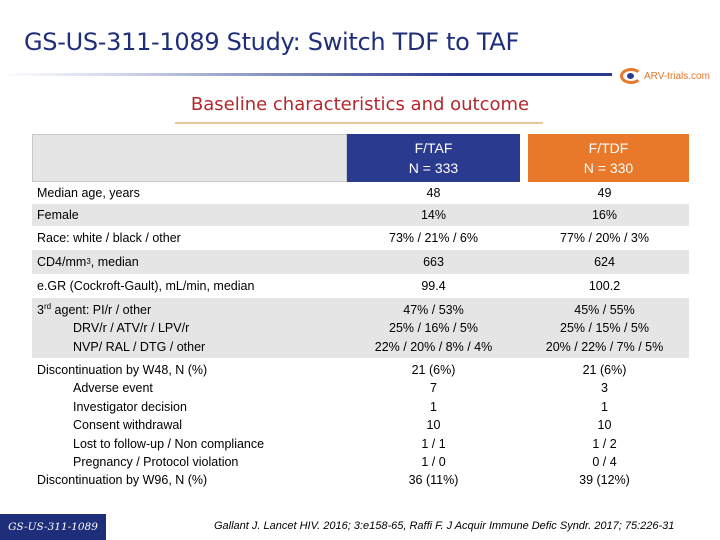 The height and width of the screenshot is (540, 720). What do you see at coordinates (53, 527) in the screenshot?
I see `study-badge: GS-US-311-1089` at bounding box center [53, 527].